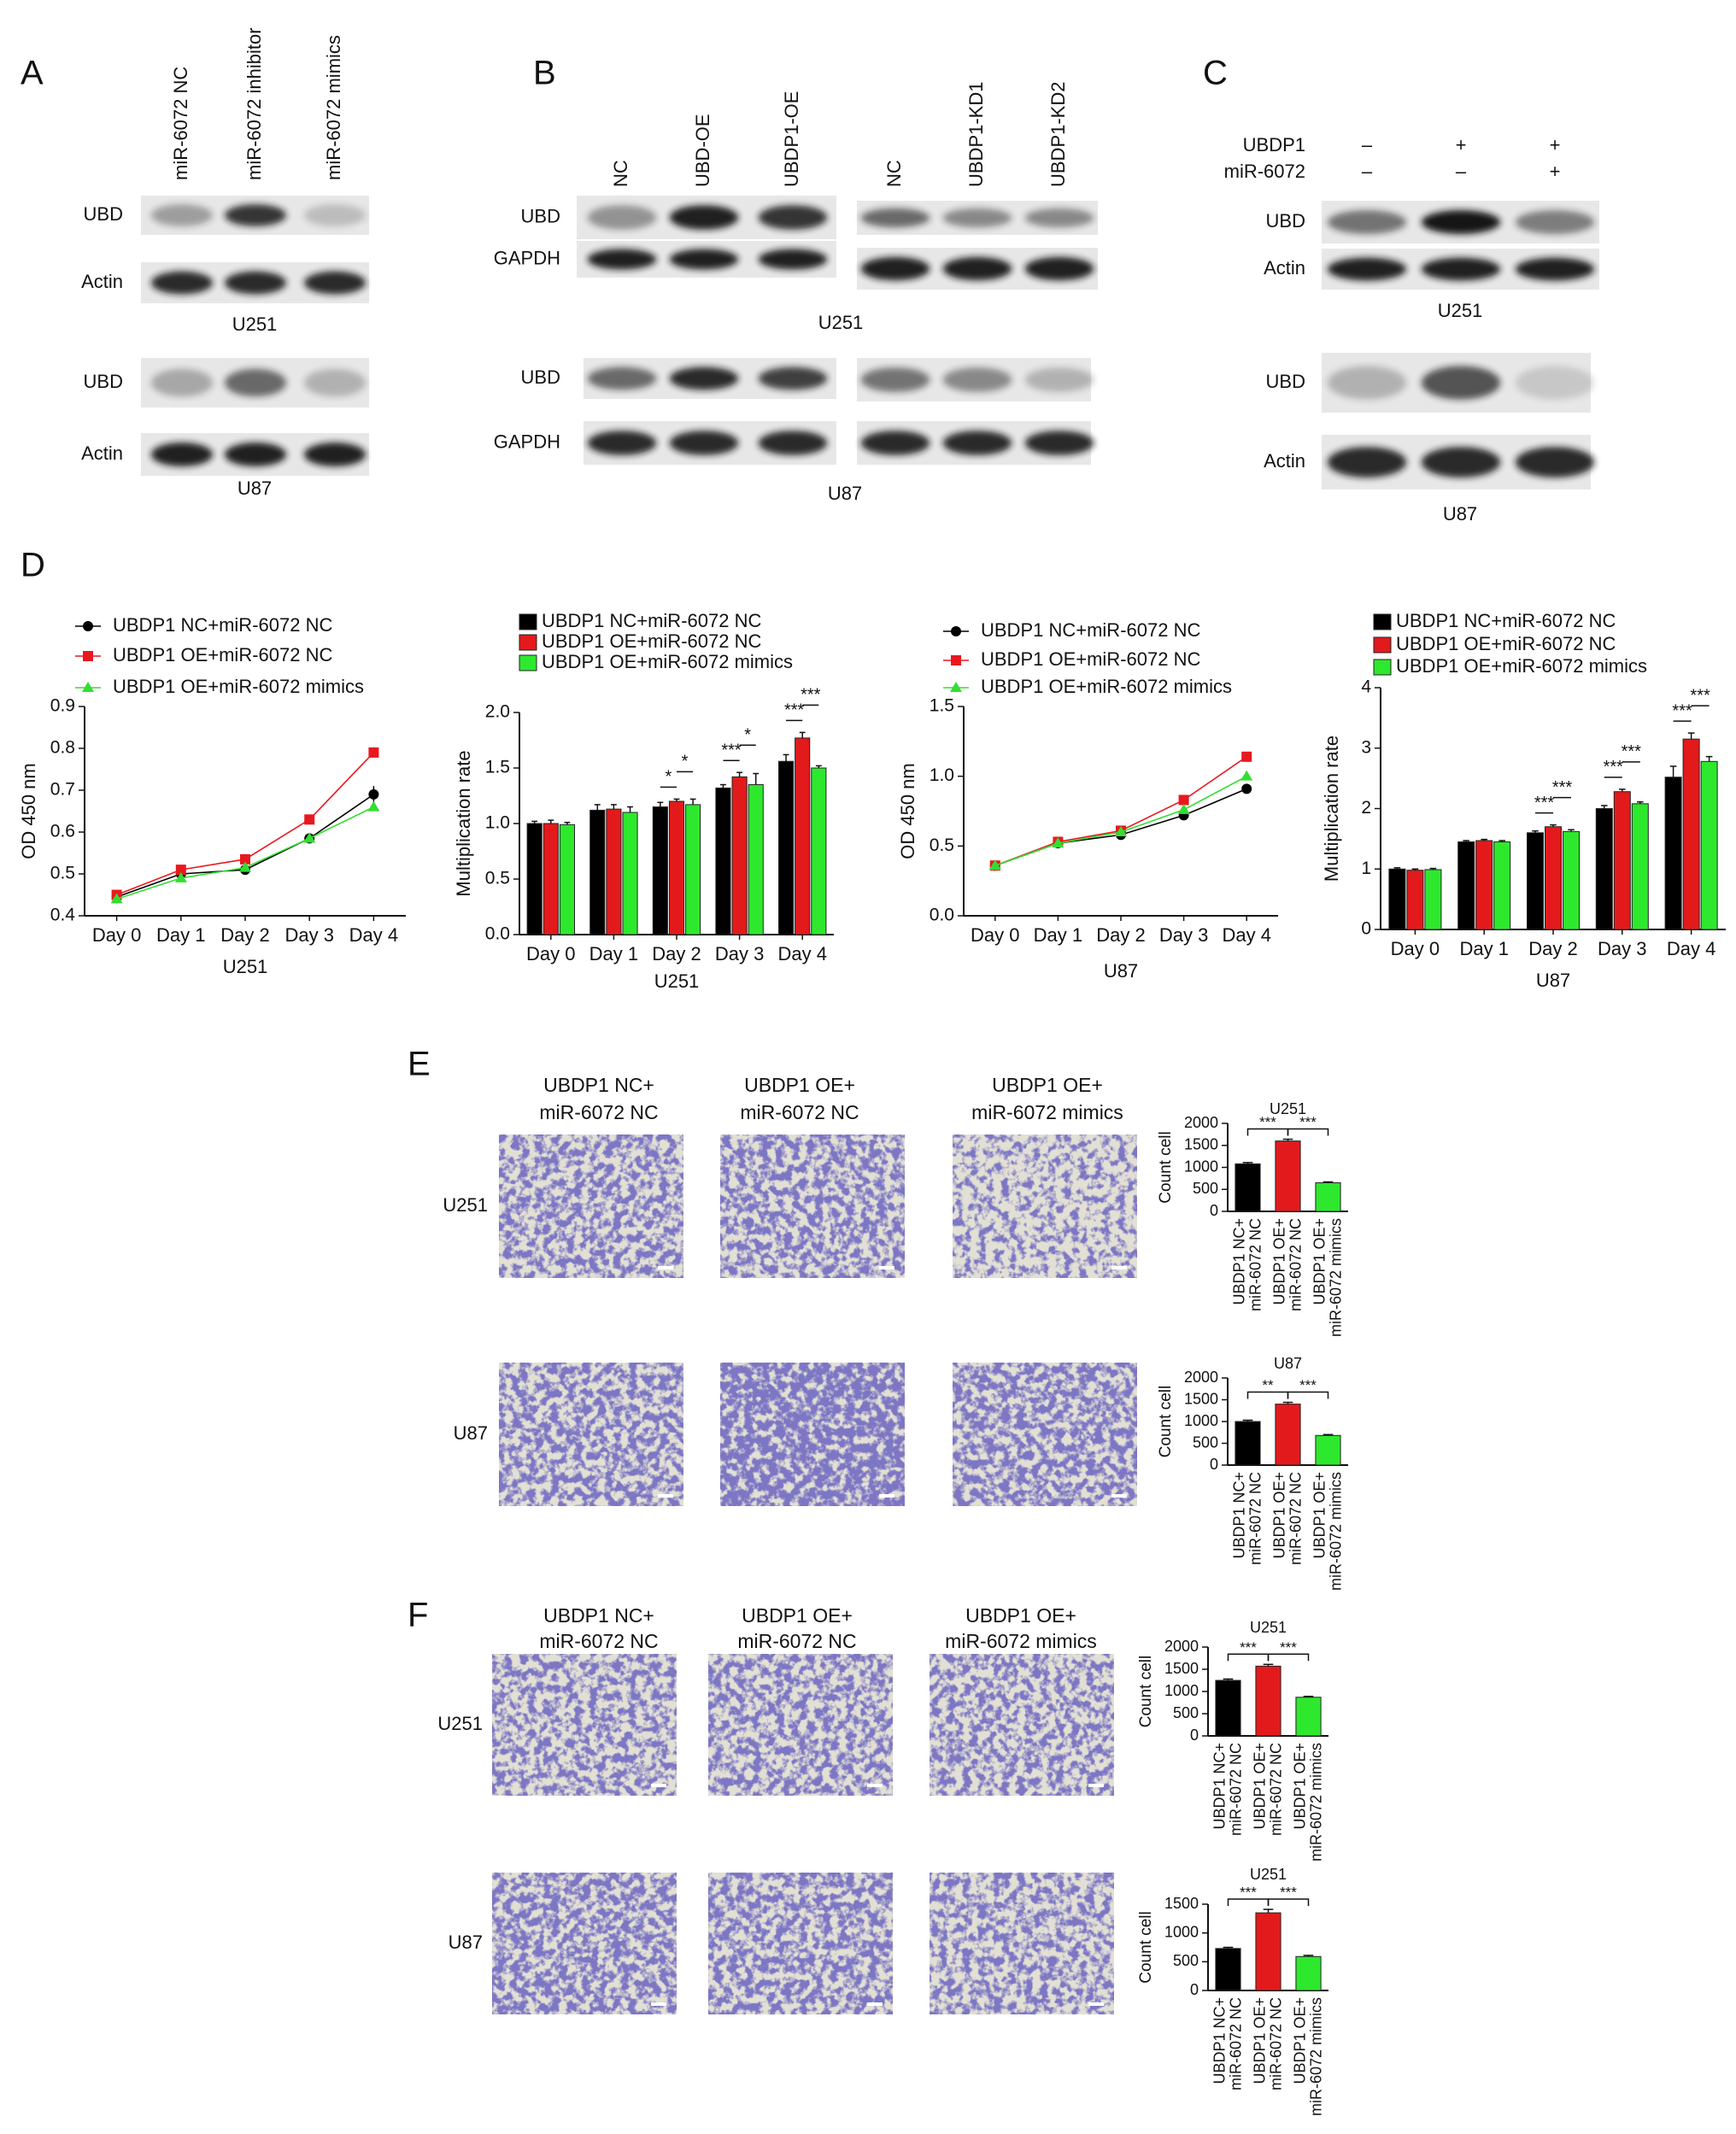  Describe the element at coordinates (1553, 981) in the screenshot. I see `x-axis-label: U87` at that location.